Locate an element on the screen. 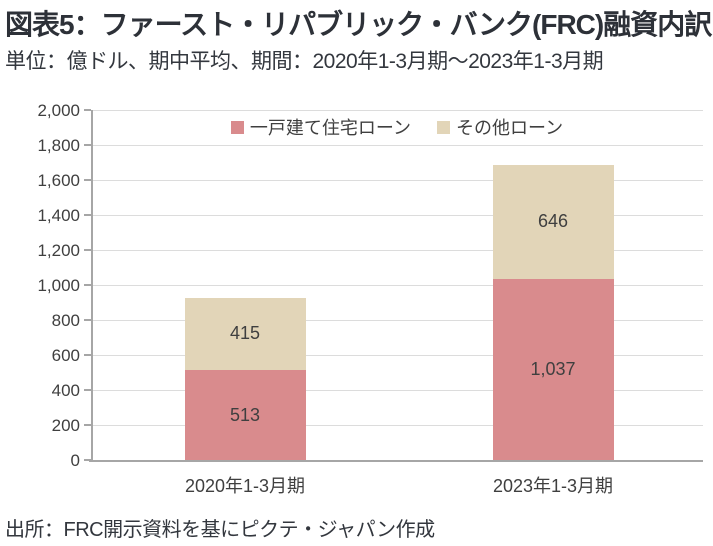 The height and width of the screenshot is (546, 713). source-note: 出所：FRC開示資料を基にピクテ・ジャパン作成 is located at coordinates (220, 530).